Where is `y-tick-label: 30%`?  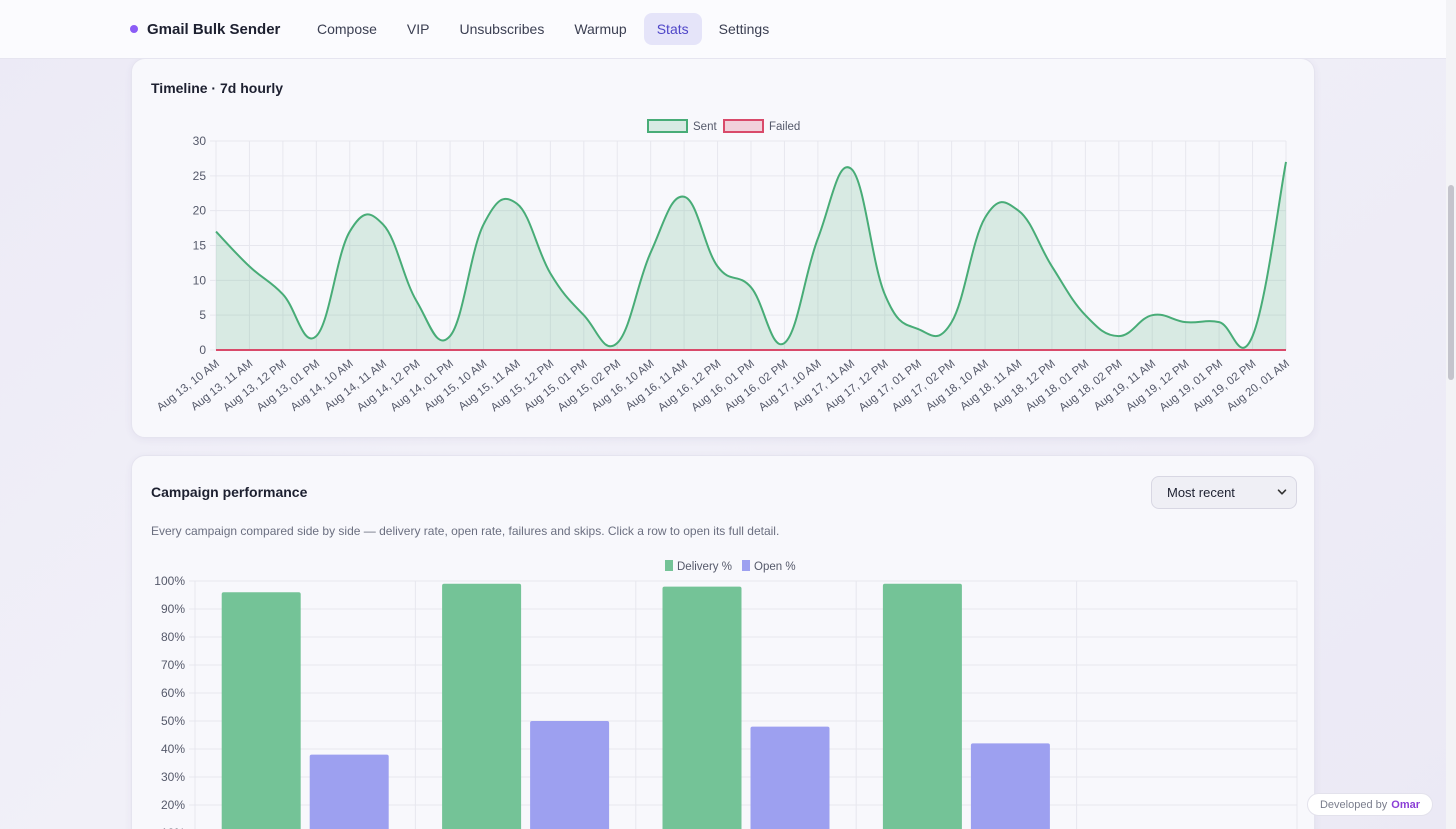
y-tick-label: 30% is located at coordinates (173, 777).